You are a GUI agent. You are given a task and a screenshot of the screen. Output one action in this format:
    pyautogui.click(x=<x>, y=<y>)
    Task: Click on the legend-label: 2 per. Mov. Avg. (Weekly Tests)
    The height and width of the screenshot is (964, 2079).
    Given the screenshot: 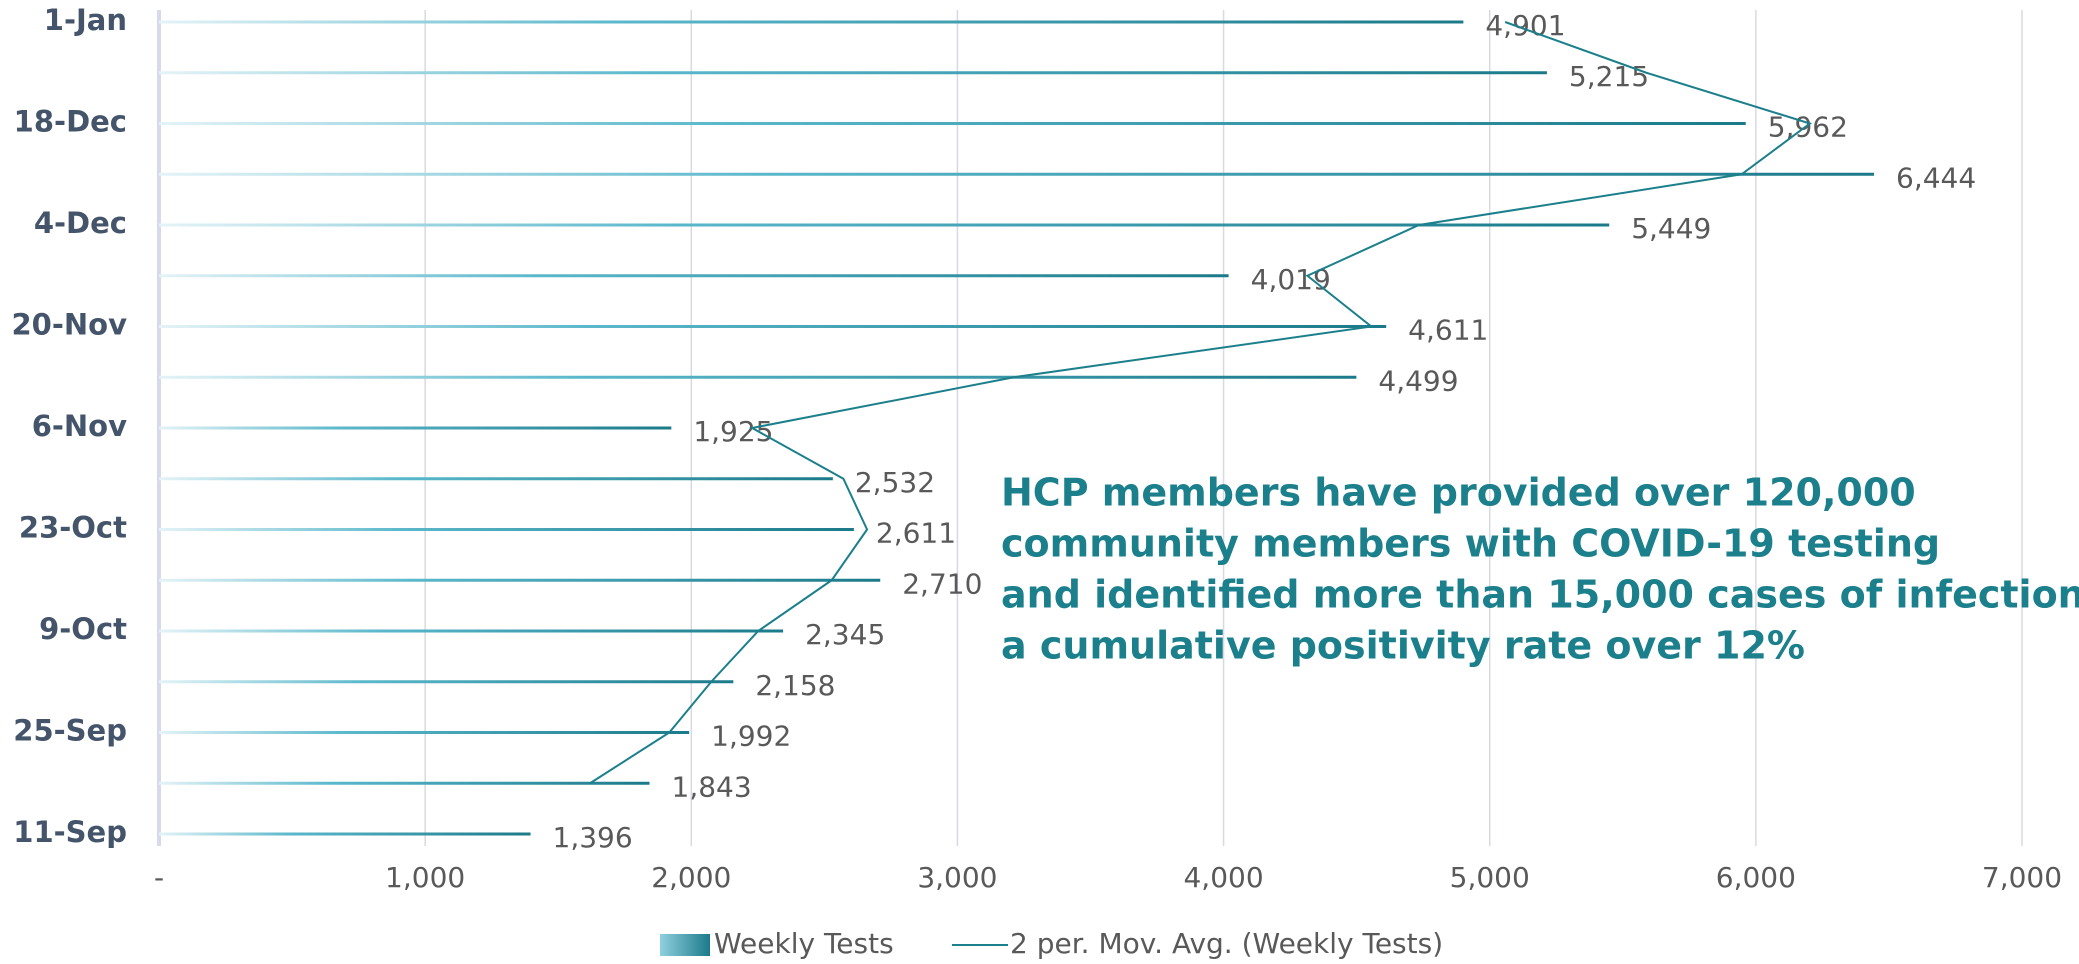 What is the action you would take?
    pyautogui.click(x=1226, y=943)
    